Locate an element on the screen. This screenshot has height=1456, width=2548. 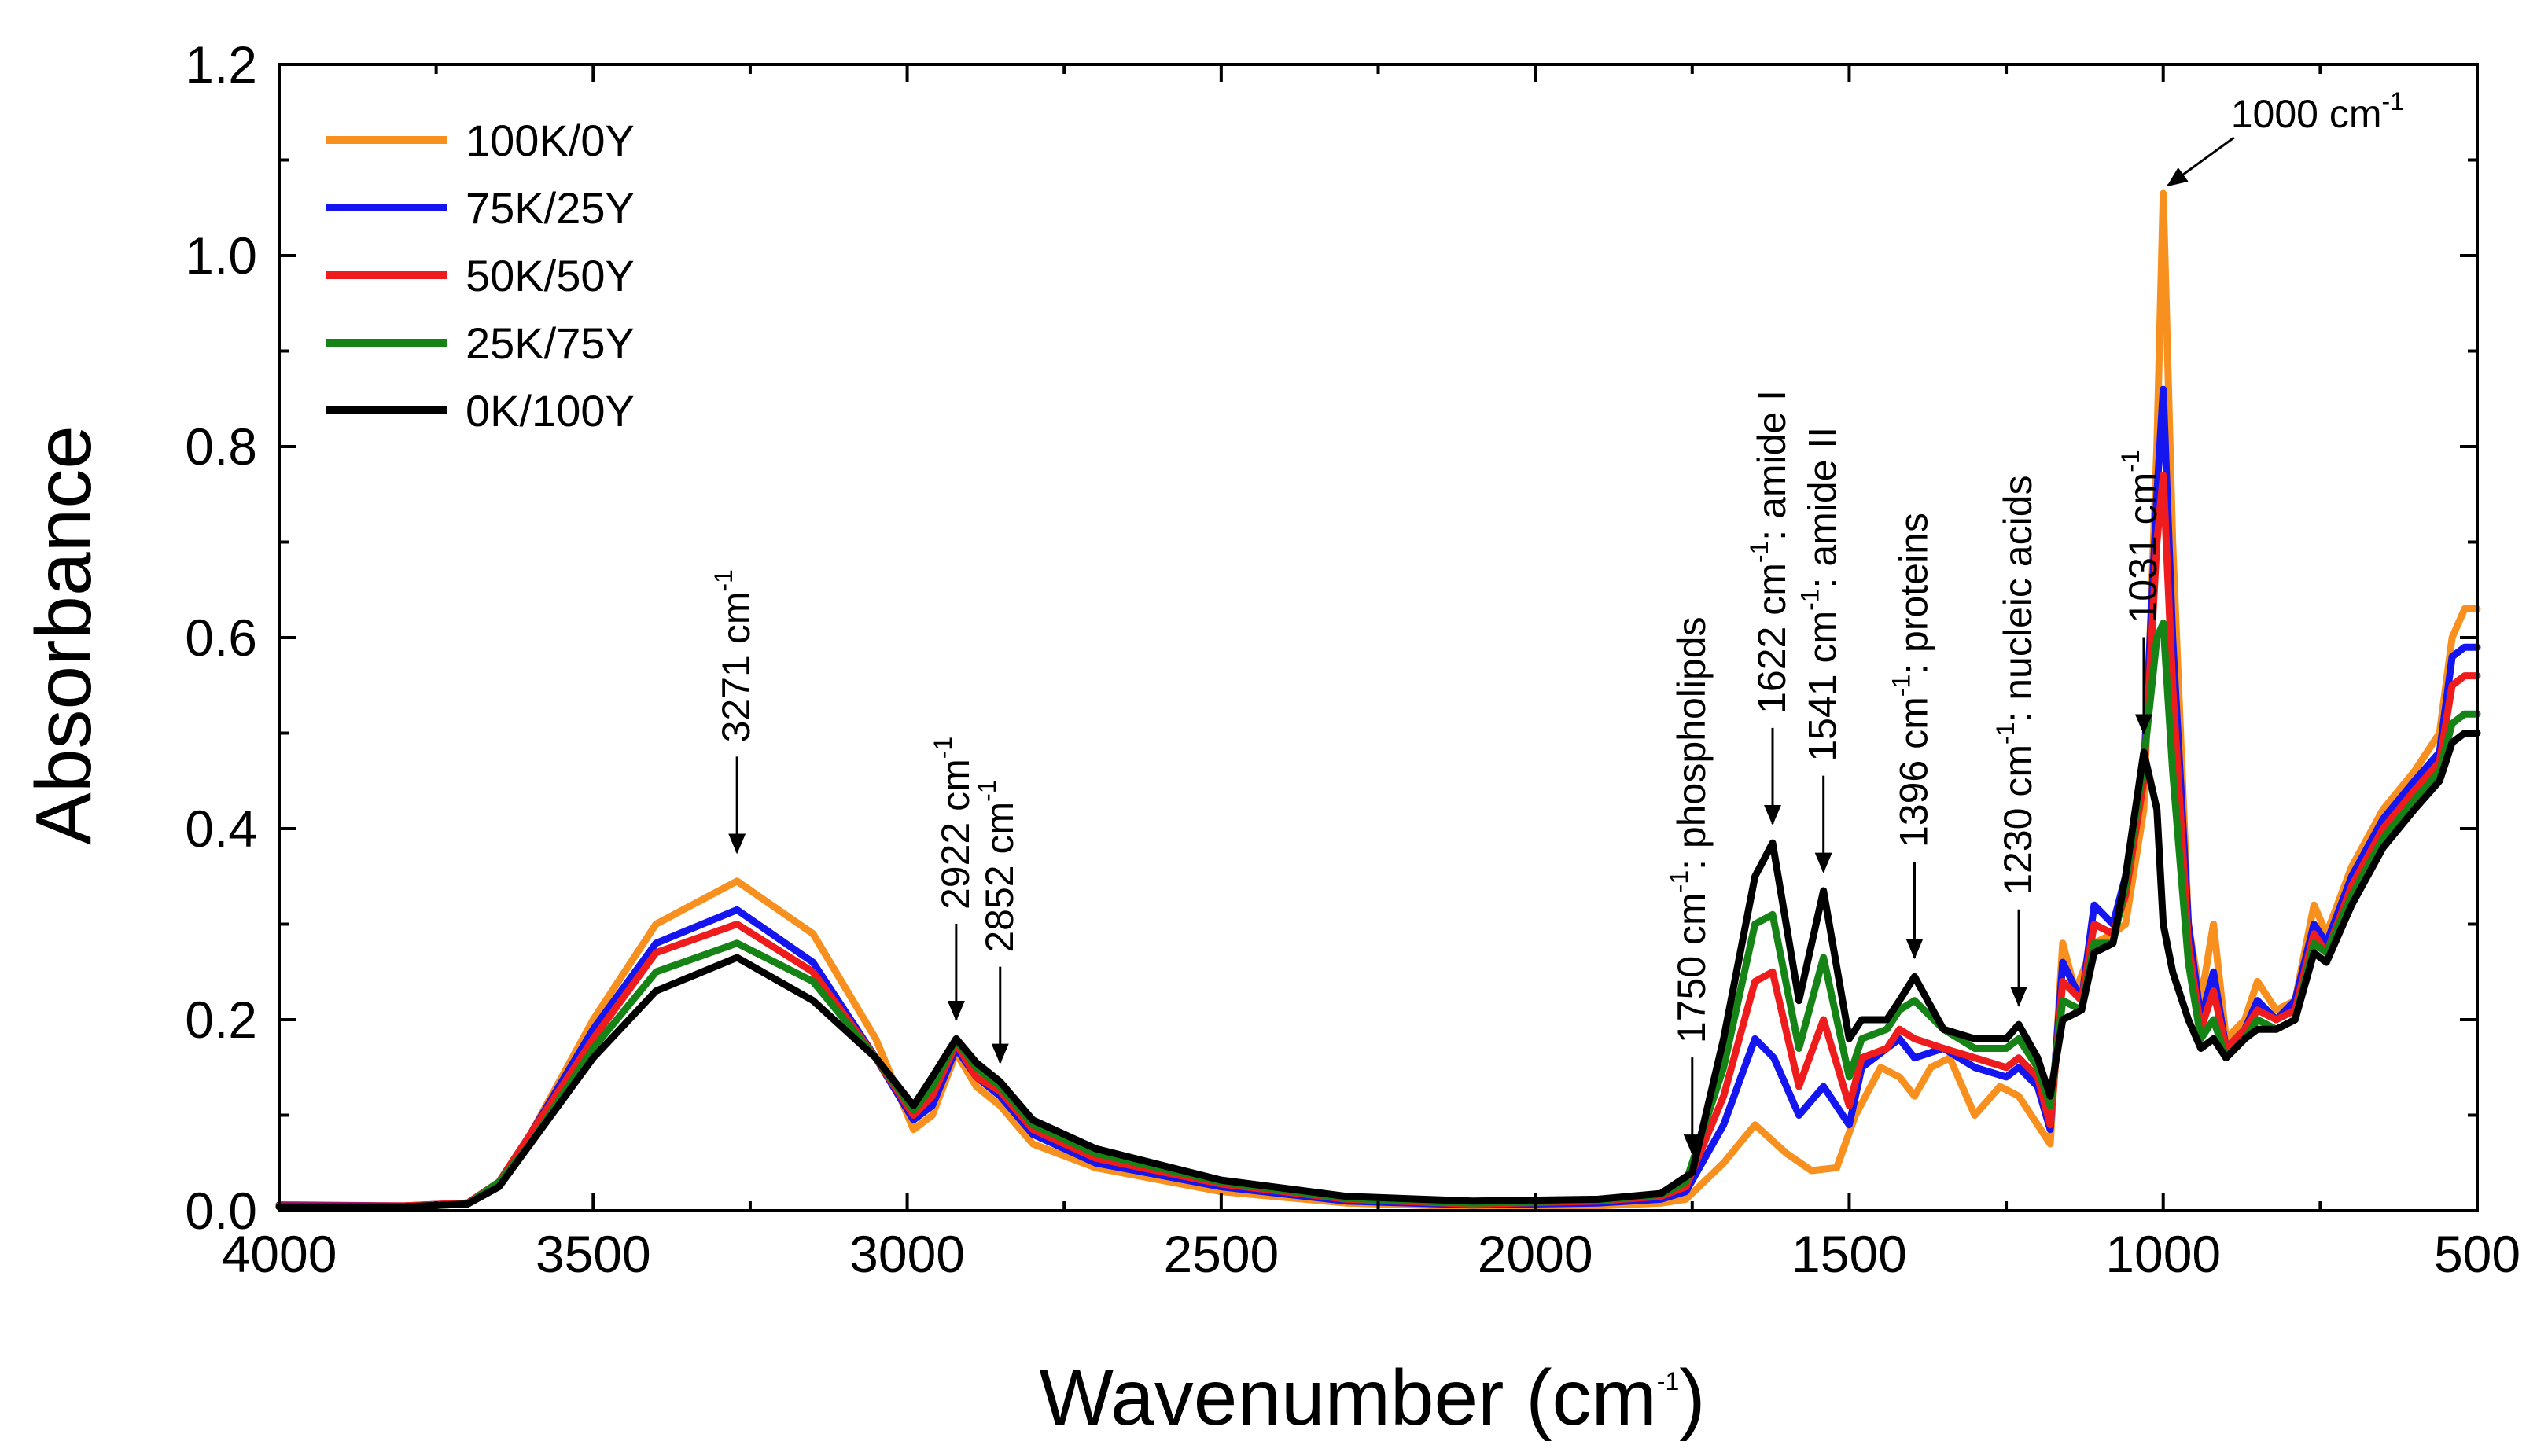
x-tick-label: 1500 is located at coordinates (1849, 1254).